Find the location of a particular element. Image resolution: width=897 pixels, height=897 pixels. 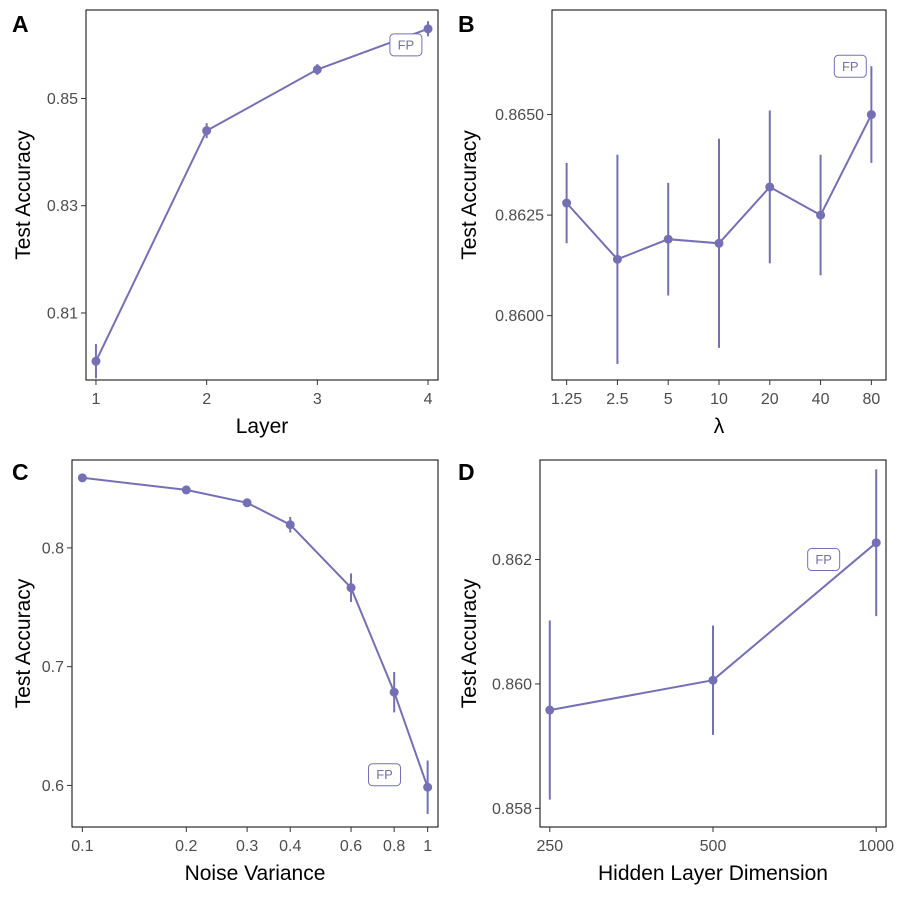

x-tick-label: 10 is located at coordinates (719, 399).